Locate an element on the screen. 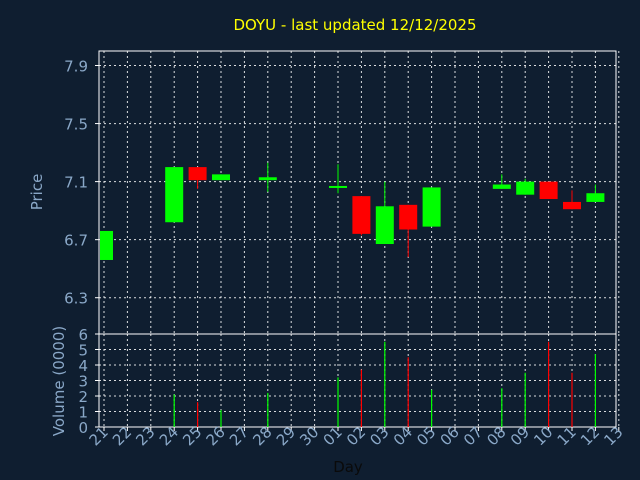 Image resolution: width=640 pixels, height=480 pixels. volume-tick-label: 1 is located at coordinates (83, 413).